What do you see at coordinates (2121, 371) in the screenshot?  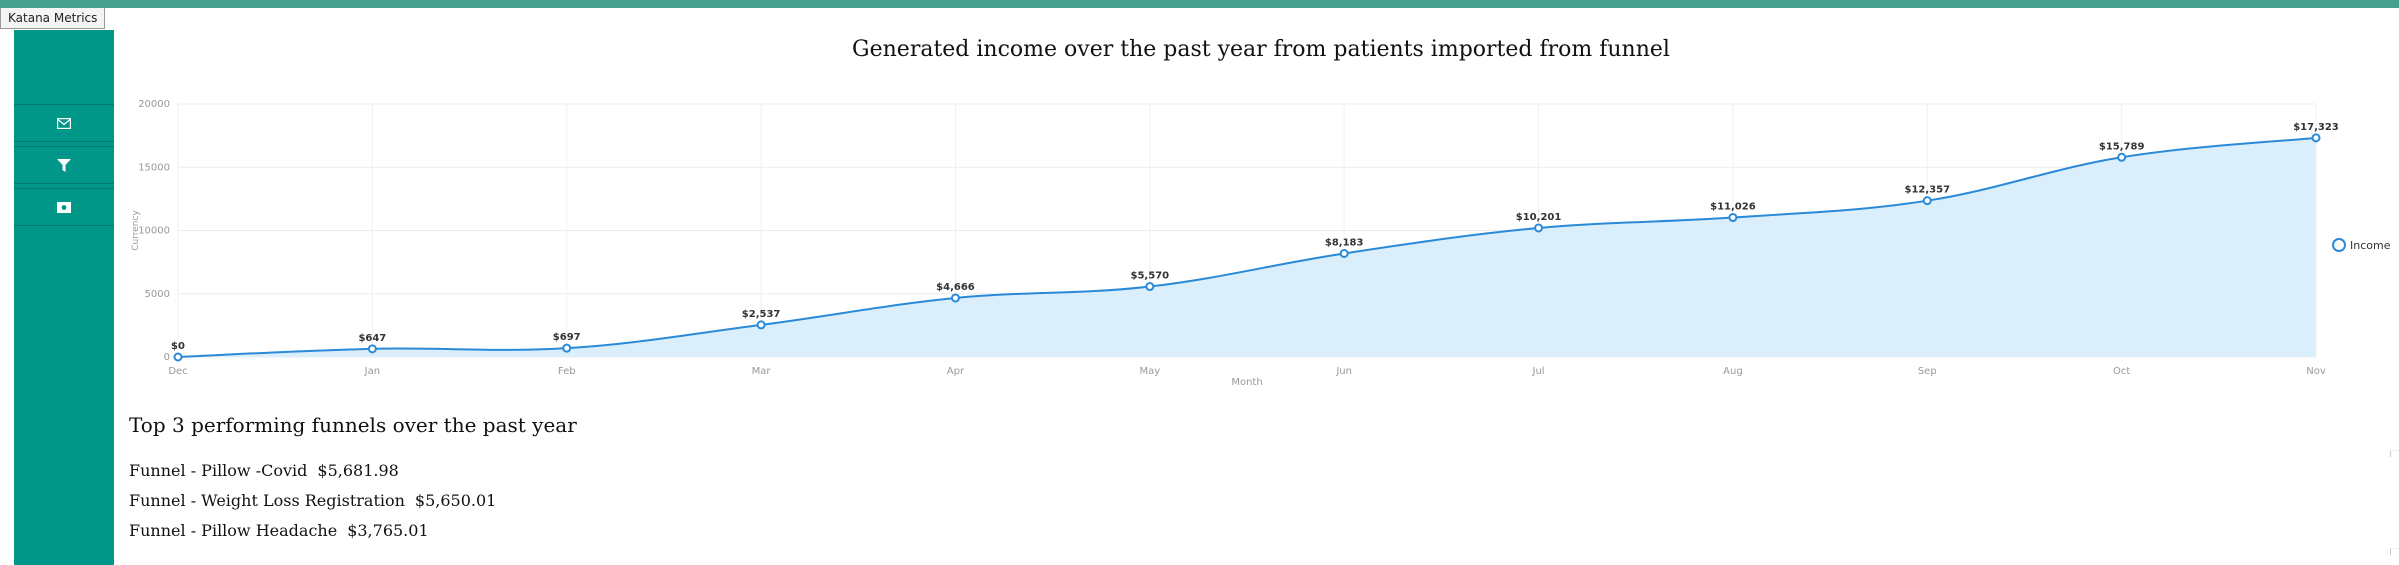 I see `x-tick-label: Oct` at bounding box center [2121, 371].